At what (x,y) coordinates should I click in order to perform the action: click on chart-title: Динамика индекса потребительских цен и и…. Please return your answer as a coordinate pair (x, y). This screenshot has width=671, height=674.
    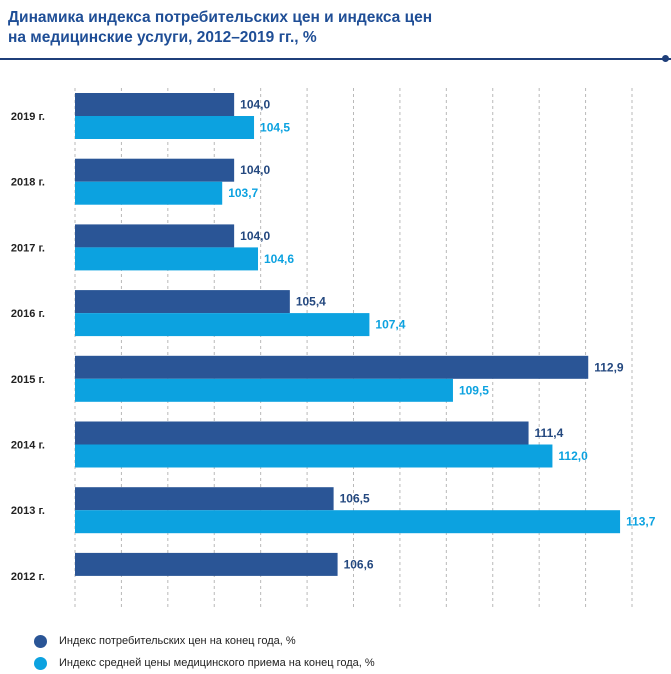
    Looking at the image, I should click on (328, 28).